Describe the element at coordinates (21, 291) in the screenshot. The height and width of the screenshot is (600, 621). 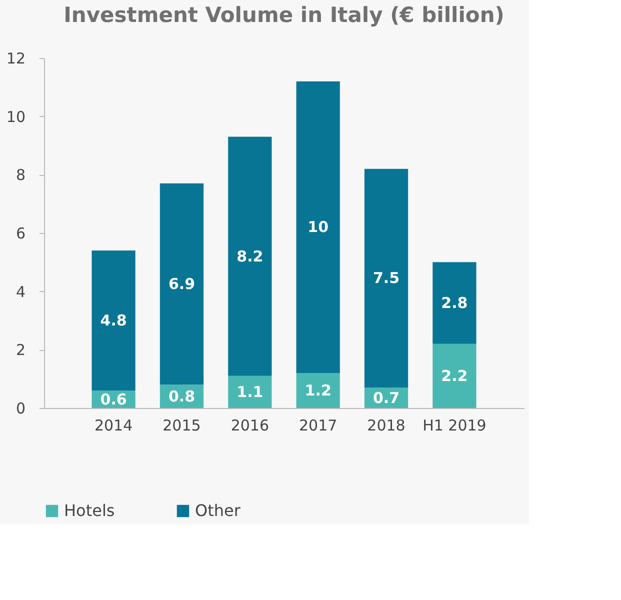
I see `y-tick-label: 4` at that location.